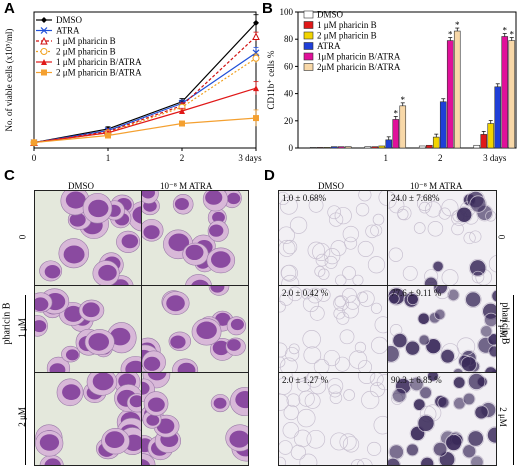  I want to click on panel-c-side-bracket, so click(25, 380).